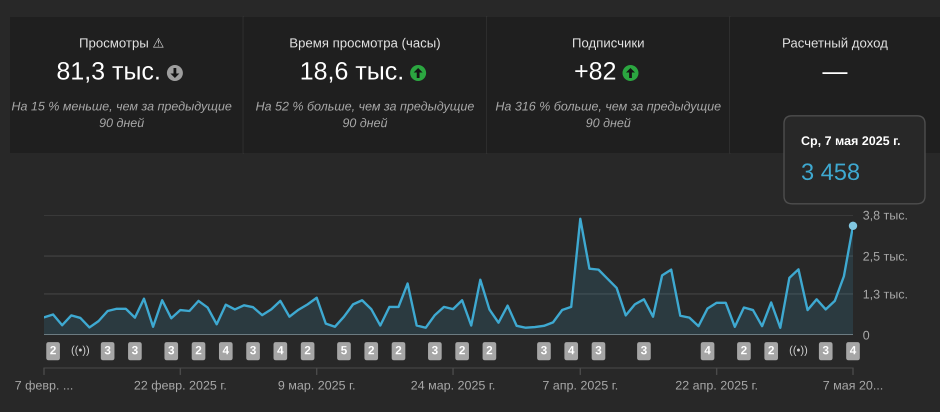 The image size is (940, 412). Describe the element at coordinates (608, 114) in the screenshot. I see `text: На 316 % больше, чем за предыдущие 90 дней` at that location.